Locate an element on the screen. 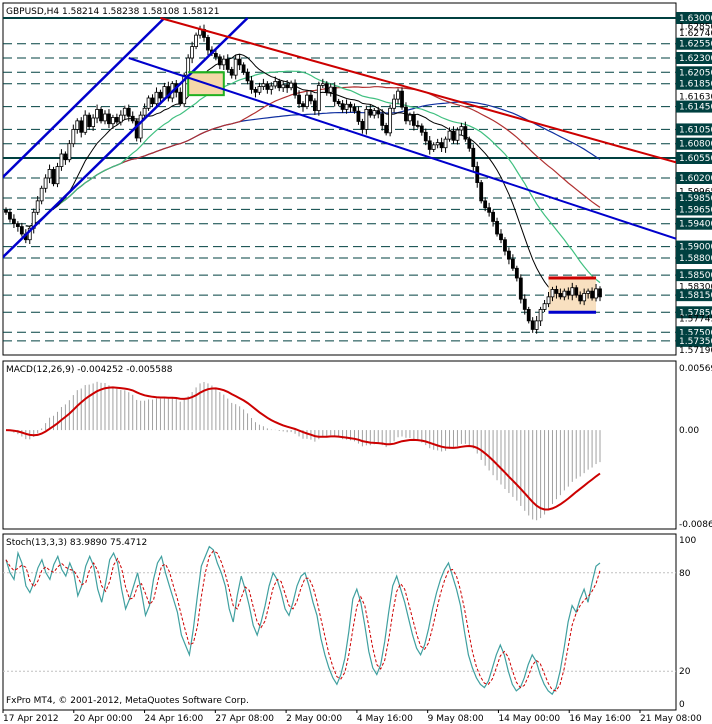  price-label: 1.58800 is located at coordinates (695, 259).